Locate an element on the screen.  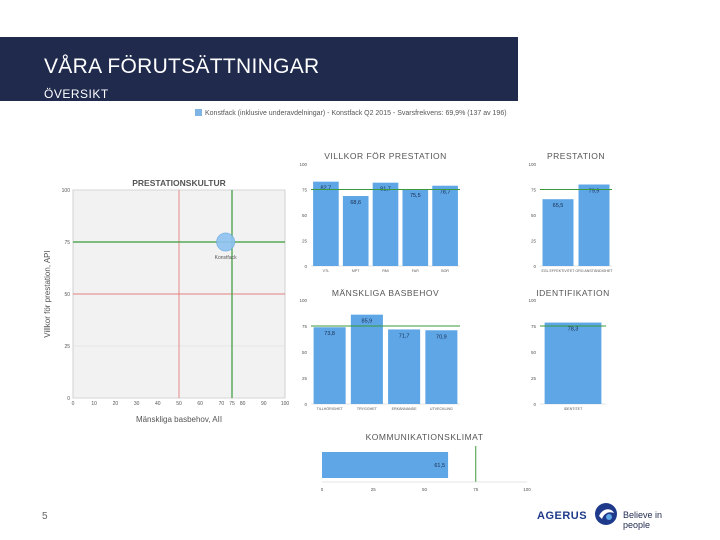
scatter-y-tick: 50 is located at coordinates (67, 295).